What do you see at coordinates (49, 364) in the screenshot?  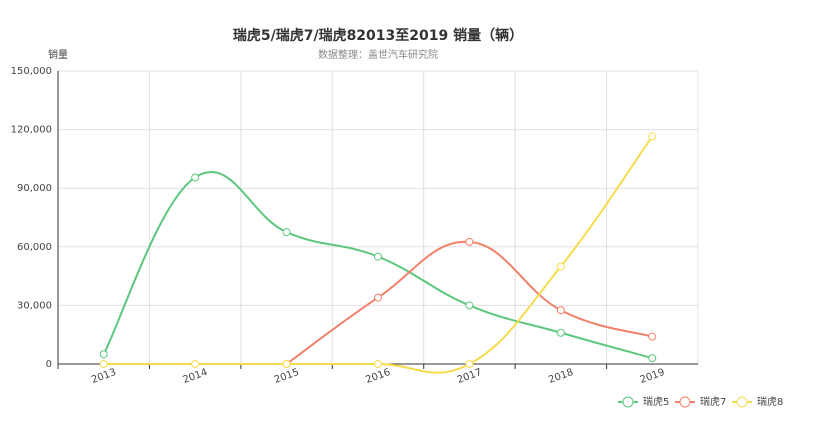 I see `y-tick-label: 0` at bounding box center [49, 364].